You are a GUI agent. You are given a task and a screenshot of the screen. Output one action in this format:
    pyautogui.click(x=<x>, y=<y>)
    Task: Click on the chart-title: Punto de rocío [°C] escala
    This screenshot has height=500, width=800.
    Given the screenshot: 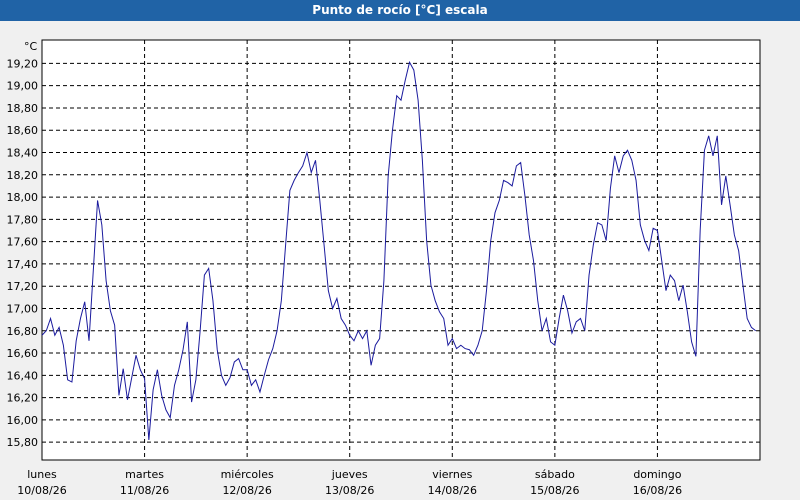 What is the action you would take?
    pyautogui.click(x=399, y=10)
    